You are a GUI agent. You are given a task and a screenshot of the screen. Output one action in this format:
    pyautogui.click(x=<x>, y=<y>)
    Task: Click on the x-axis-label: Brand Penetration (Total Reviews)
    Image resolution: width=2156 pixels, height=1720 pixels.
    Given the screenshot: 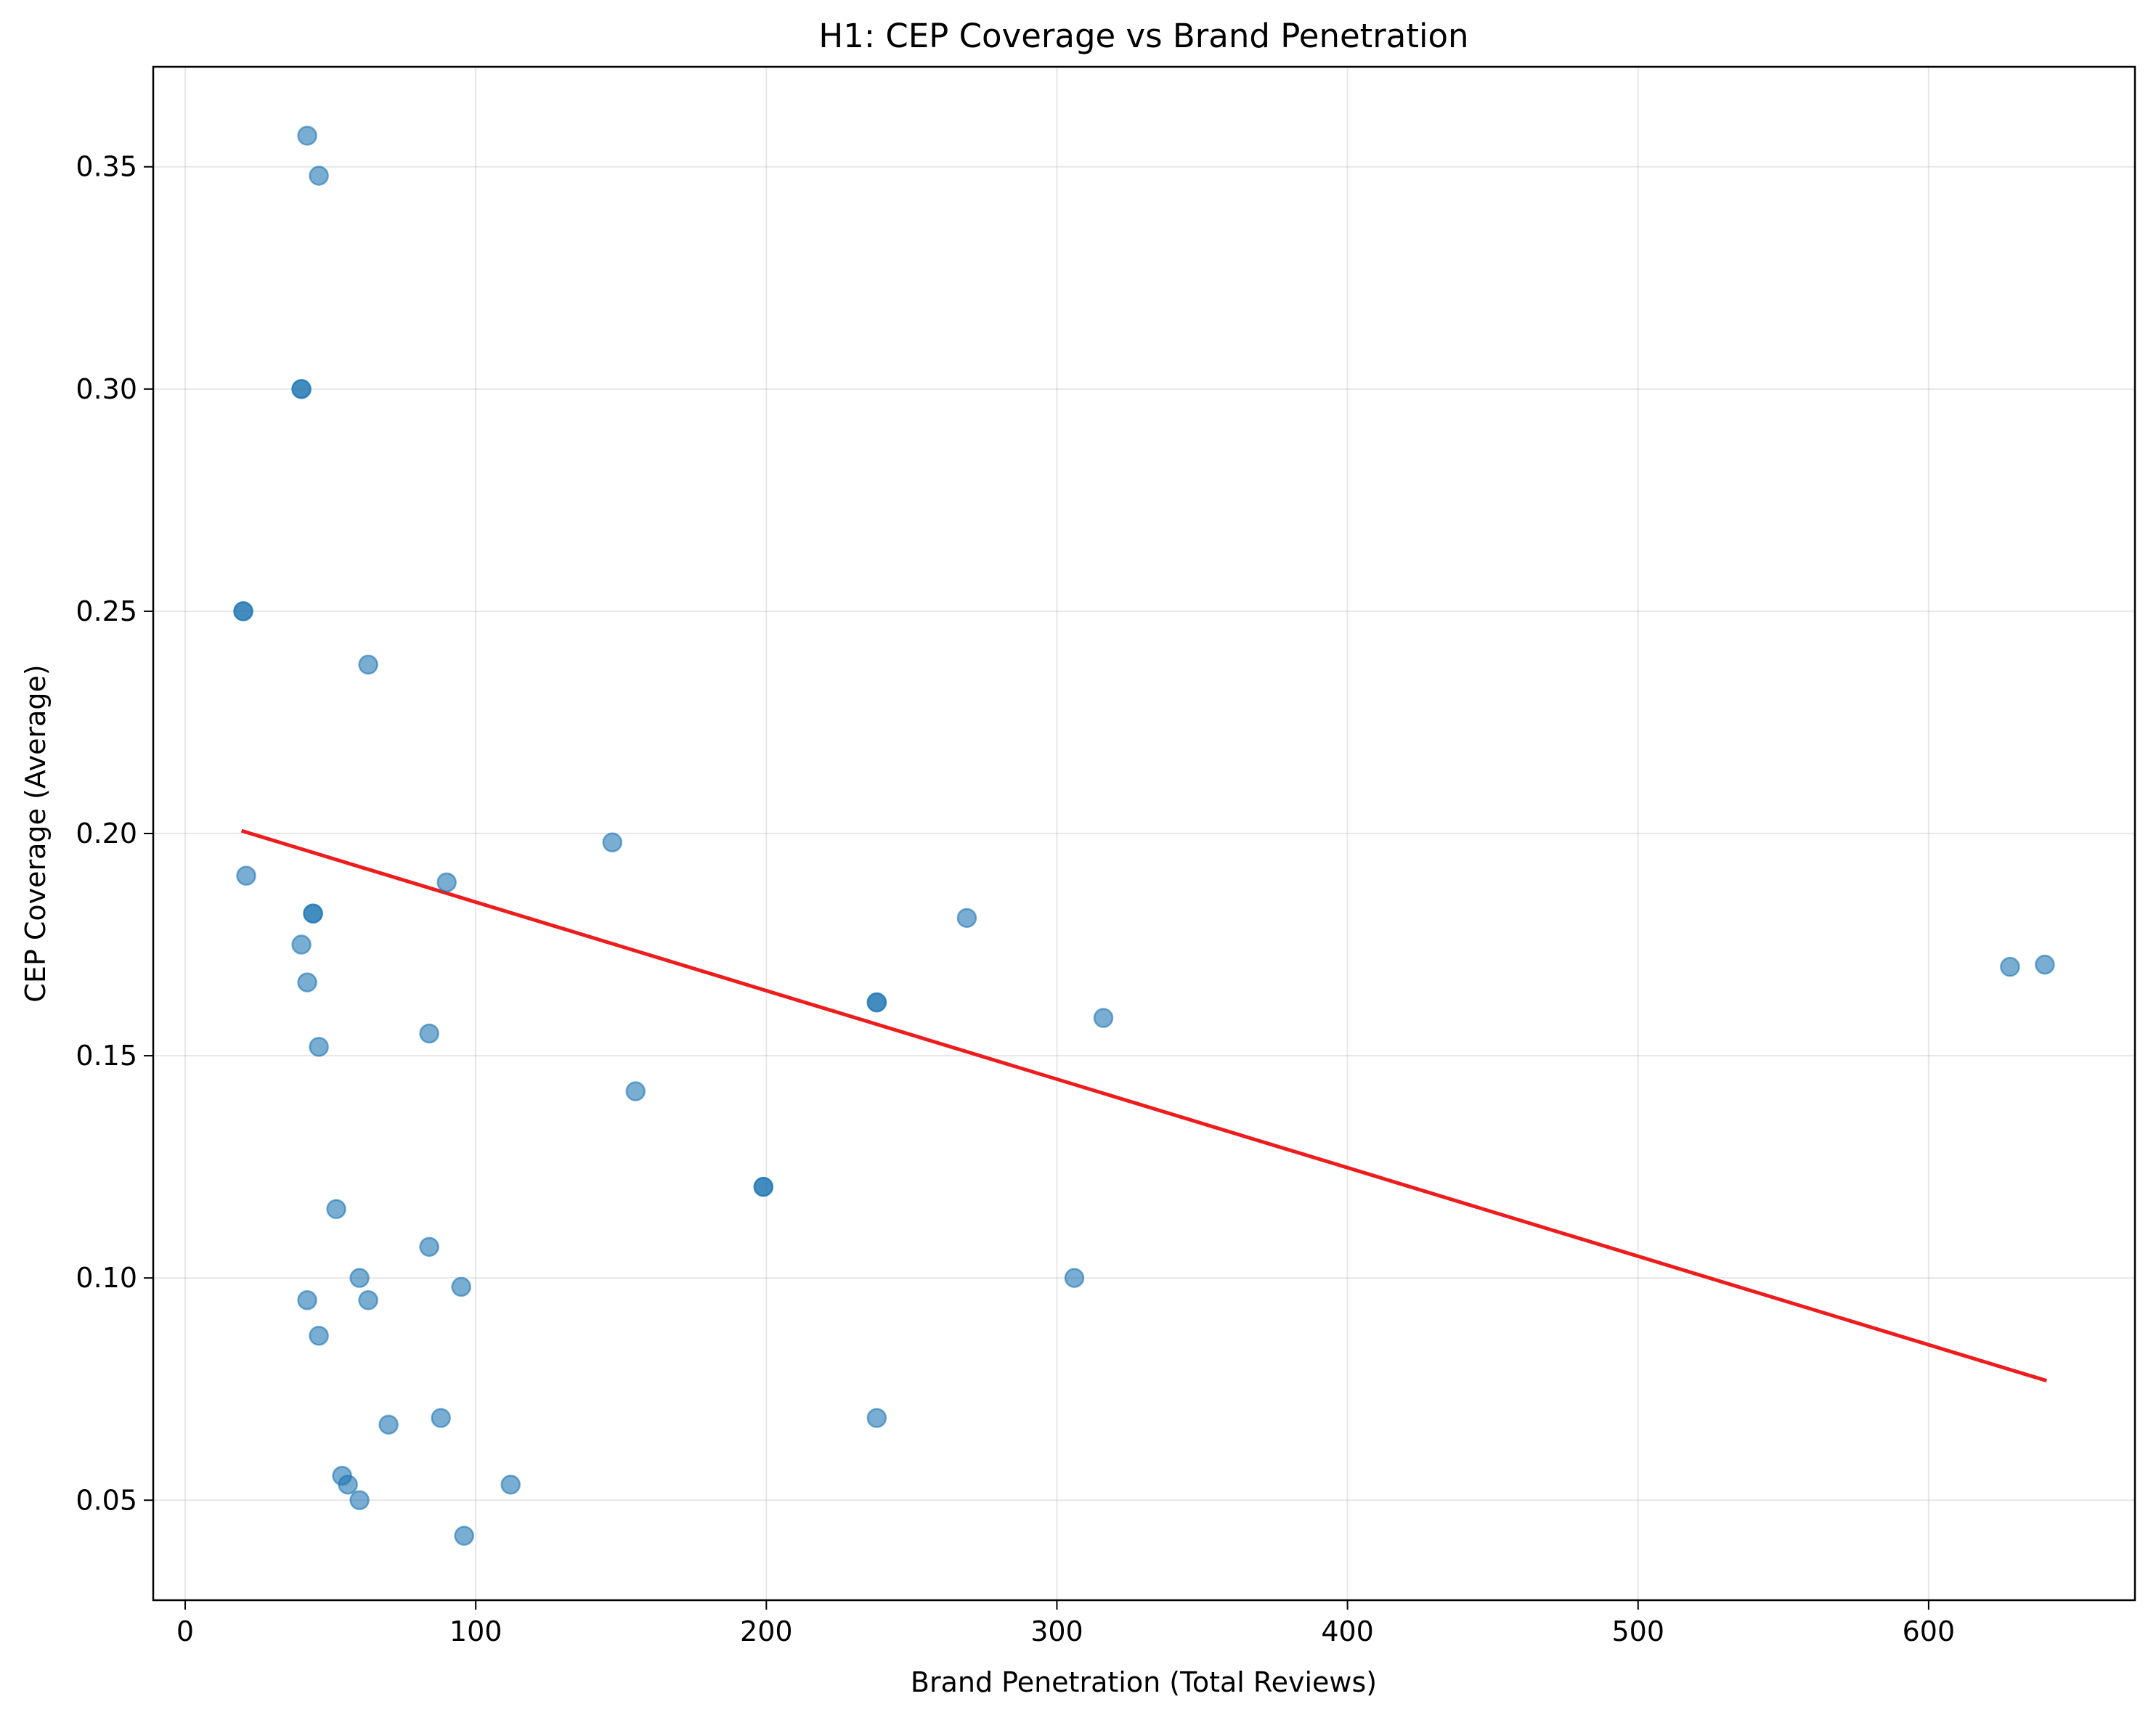 What is the action you would take?
    pyautogui.click(x=1144, y=1682)
    